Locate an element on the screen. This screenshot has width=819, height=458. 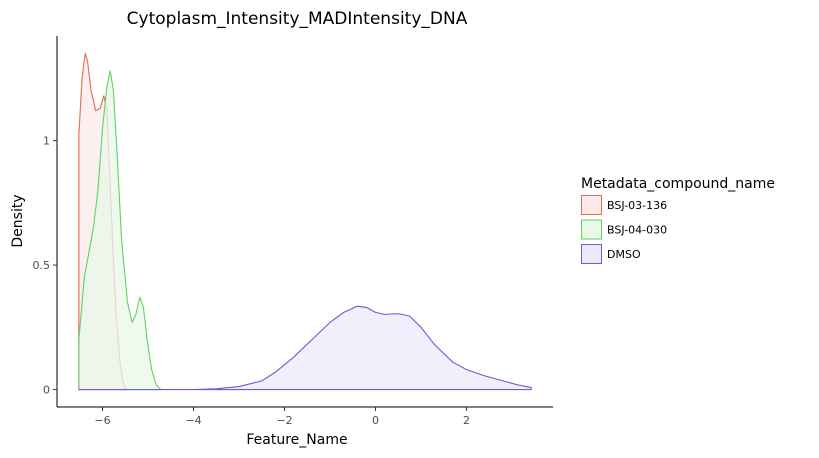
y-tick-label: 1 is located at coordinates (46, 141).